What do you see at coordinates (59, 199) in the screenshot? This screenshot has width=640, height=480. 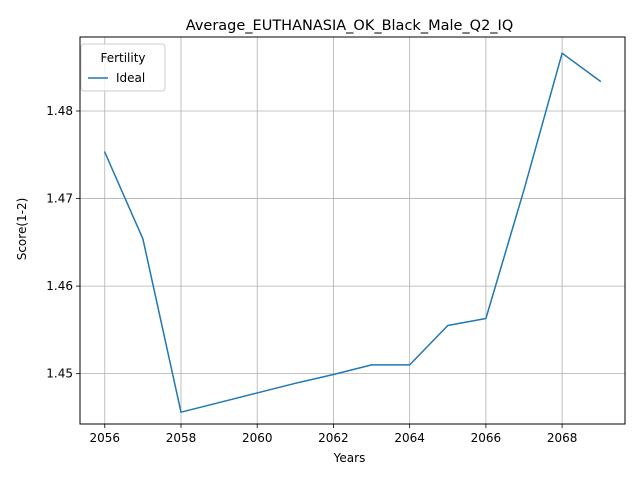 I see `y-tick-label: 1.47` at bounding box center [59, 199].